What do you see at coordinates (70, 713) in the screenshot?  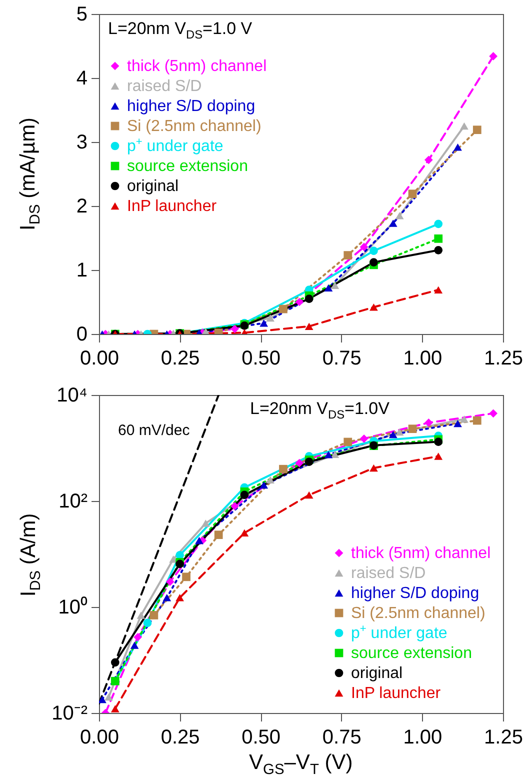 I see `y-tick-label: 10⁻²` at bounding box center [70, 713].